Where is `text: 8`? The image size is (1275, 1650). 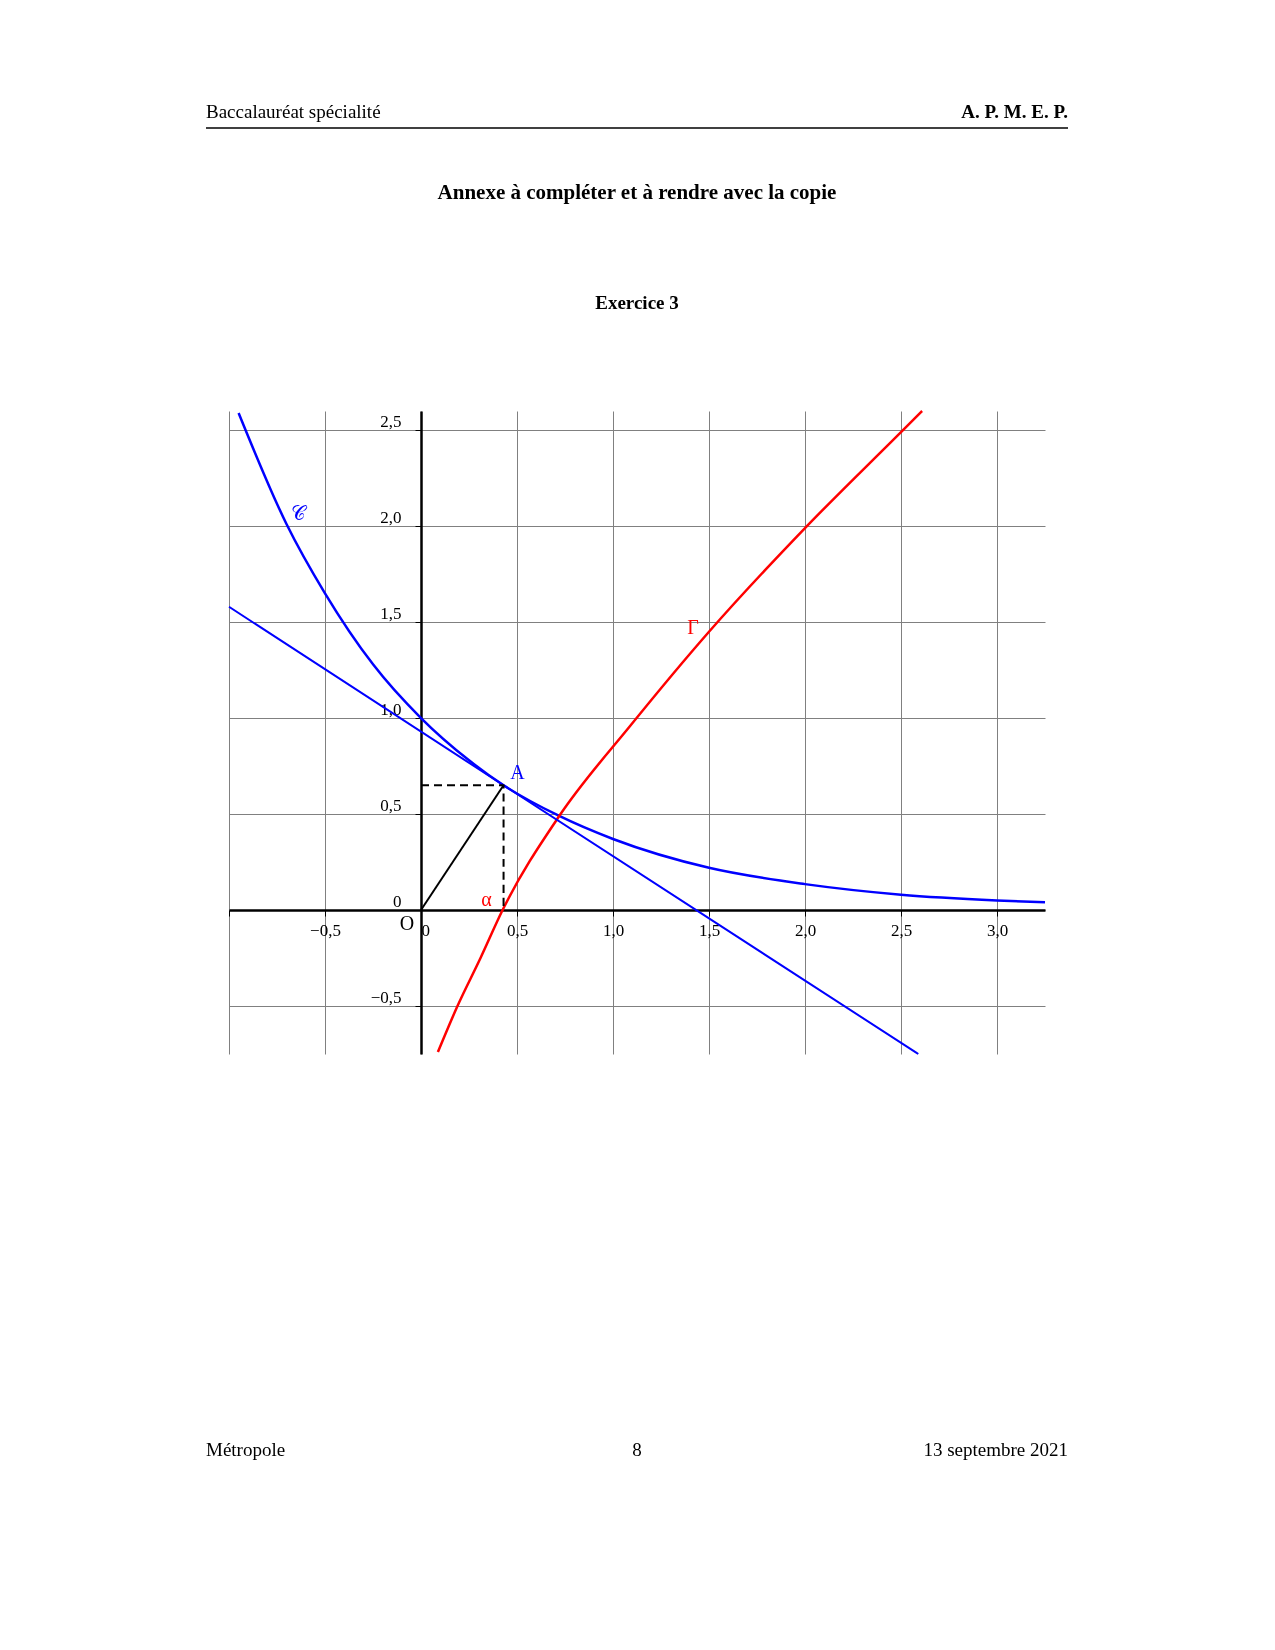
text: 8 is located at coordinates (637, 1449).